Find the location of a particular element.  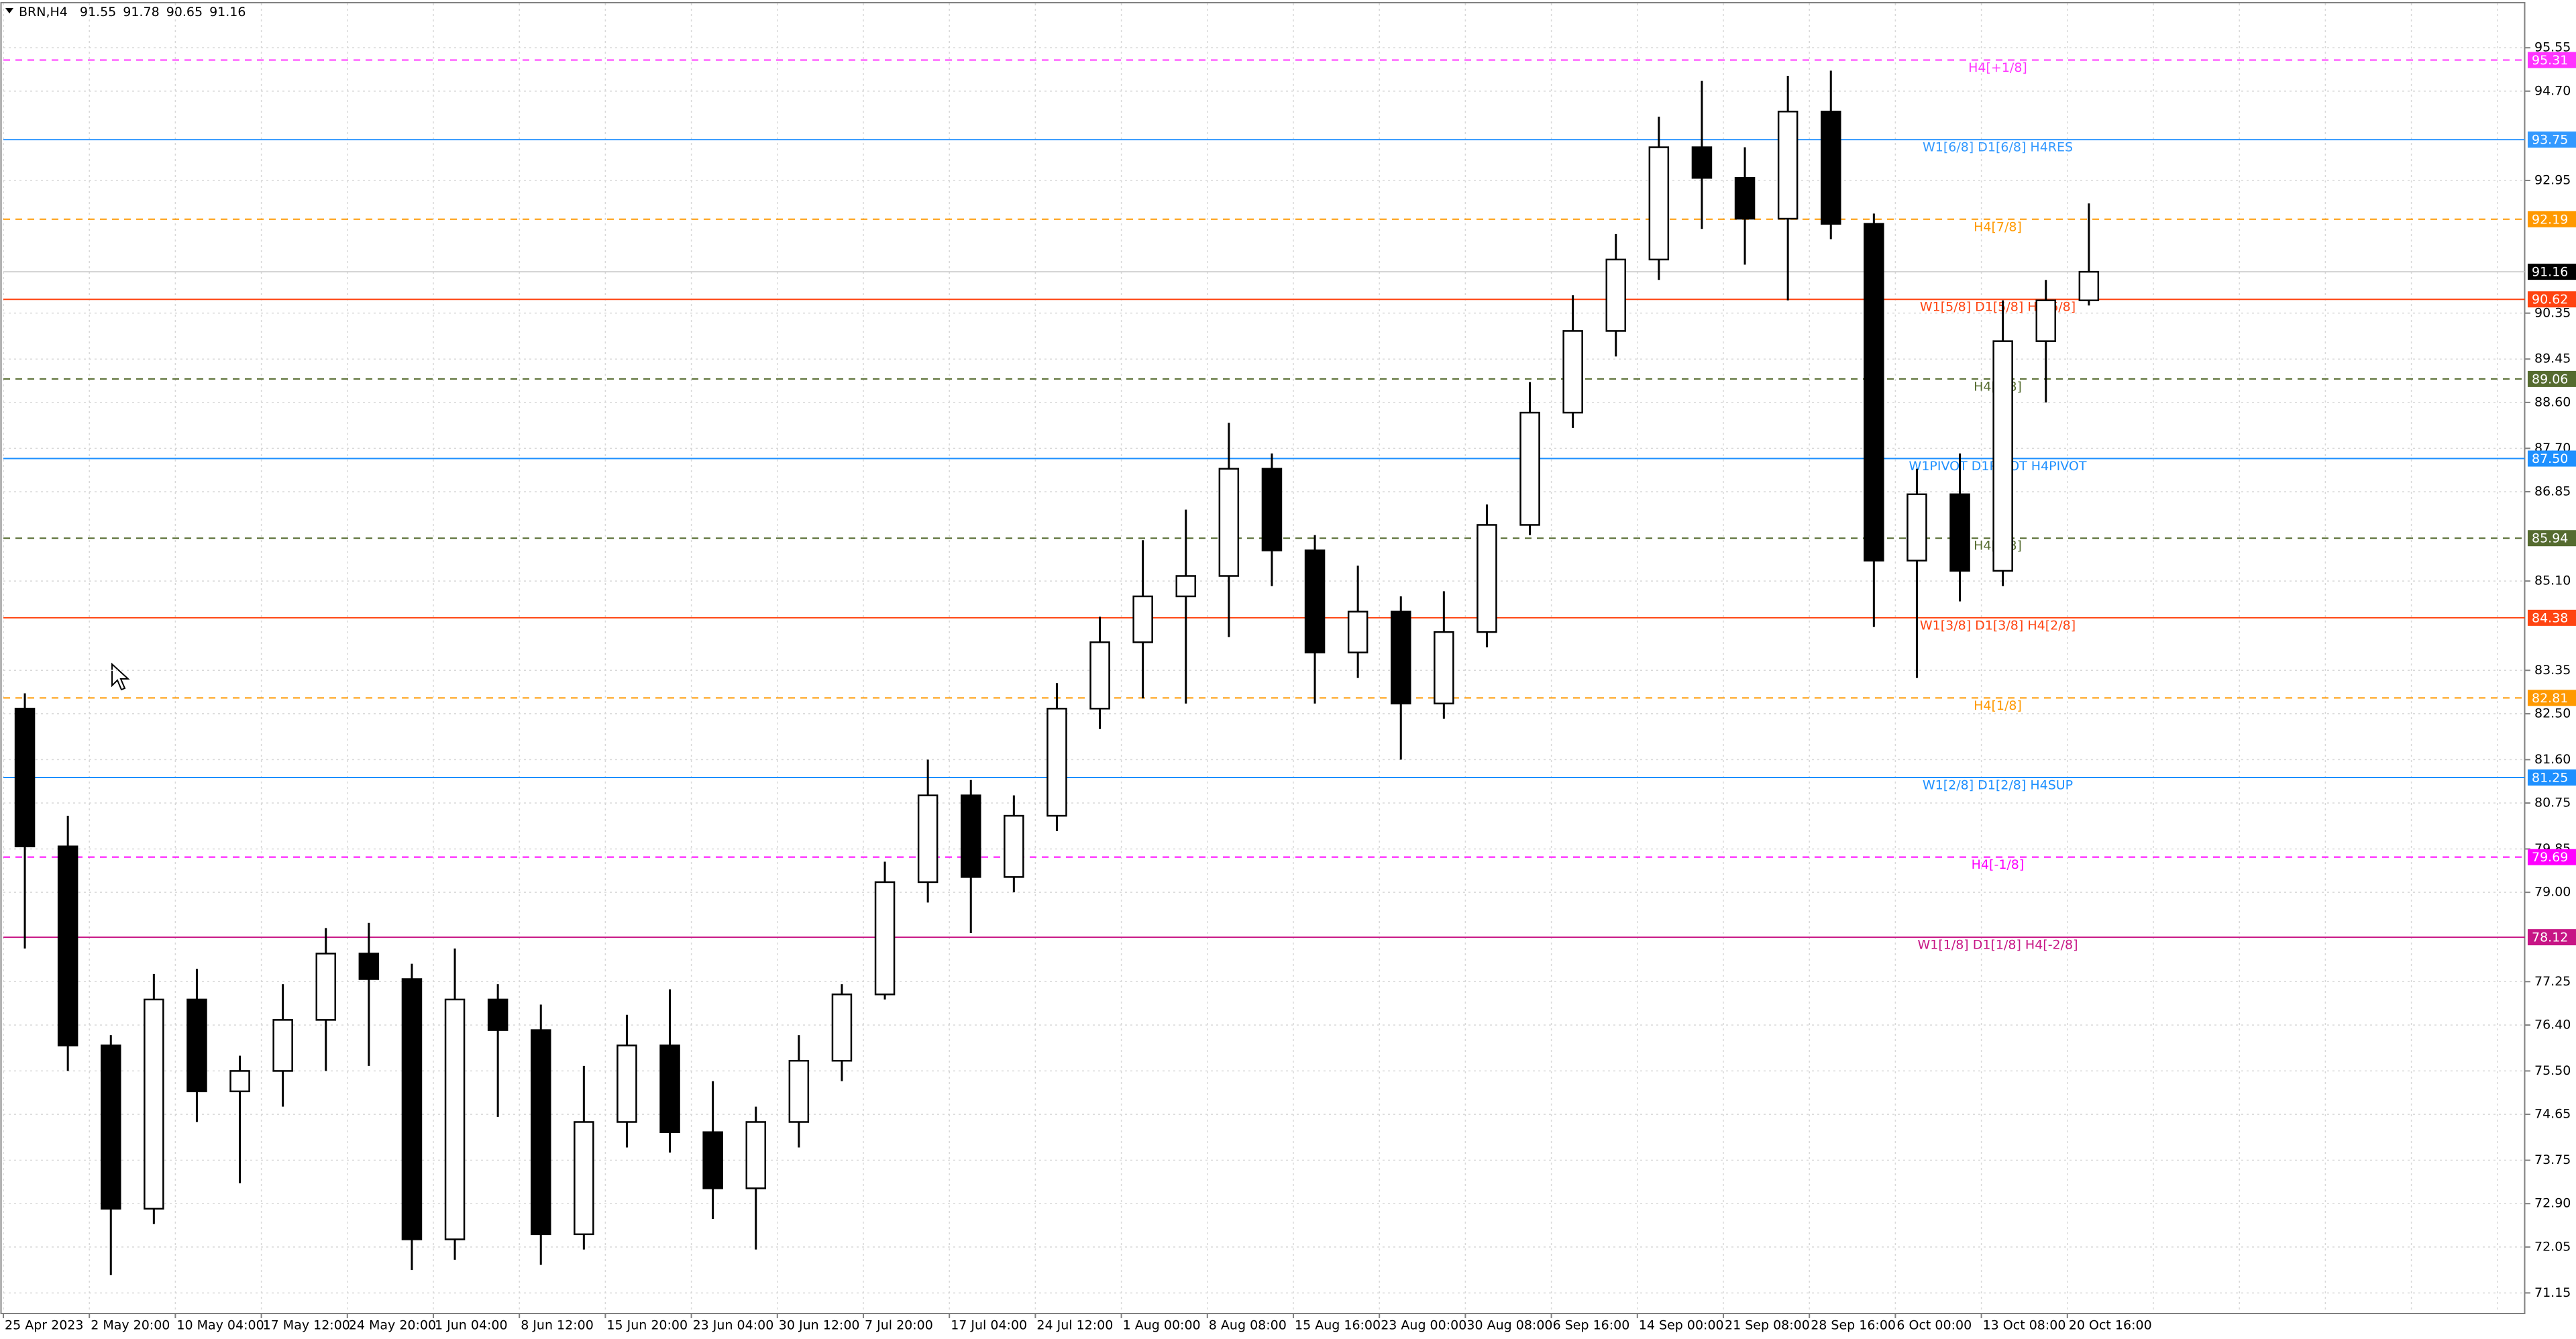

level-label: H4[7/8] is located at coordinates (1998, 226).